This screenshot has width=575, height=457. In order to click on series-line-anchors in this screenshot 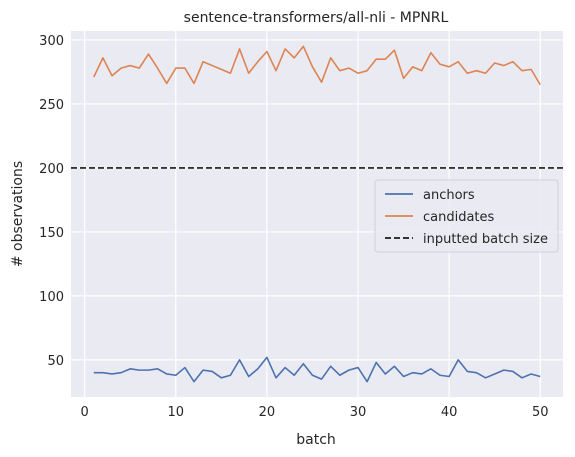, I will do `click(317, 369)`.